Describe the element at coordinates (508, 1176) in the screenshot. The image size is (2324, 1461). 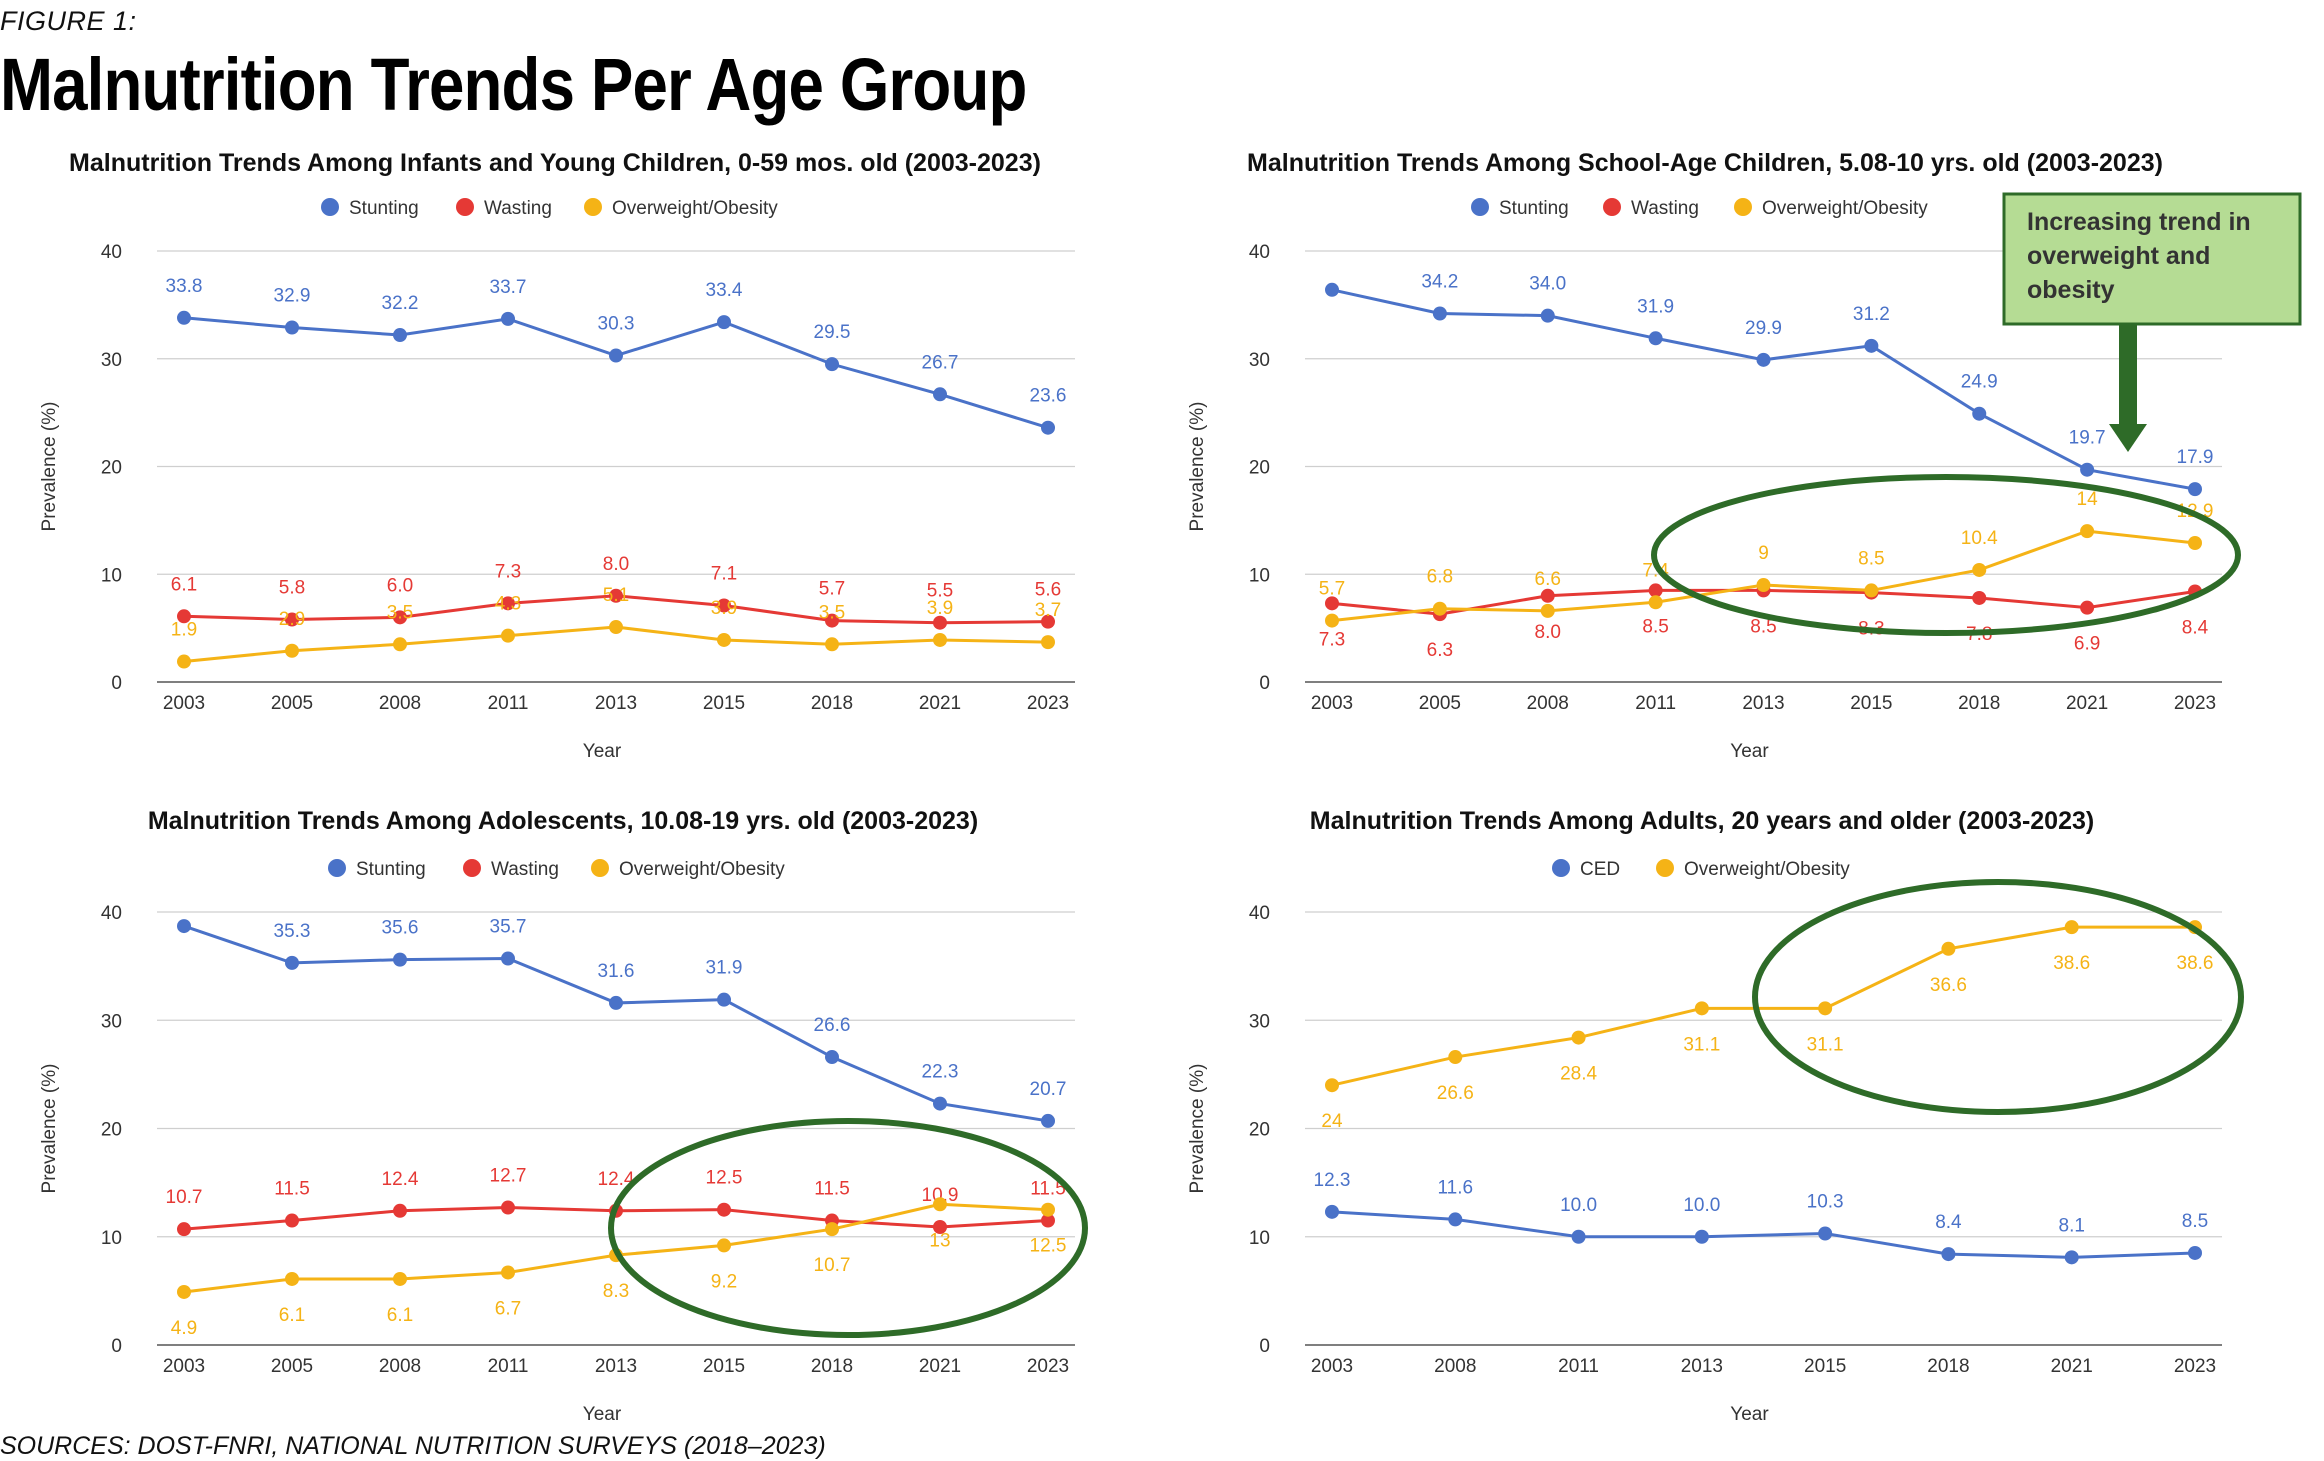
I see `data-label: 12.7` at that location.